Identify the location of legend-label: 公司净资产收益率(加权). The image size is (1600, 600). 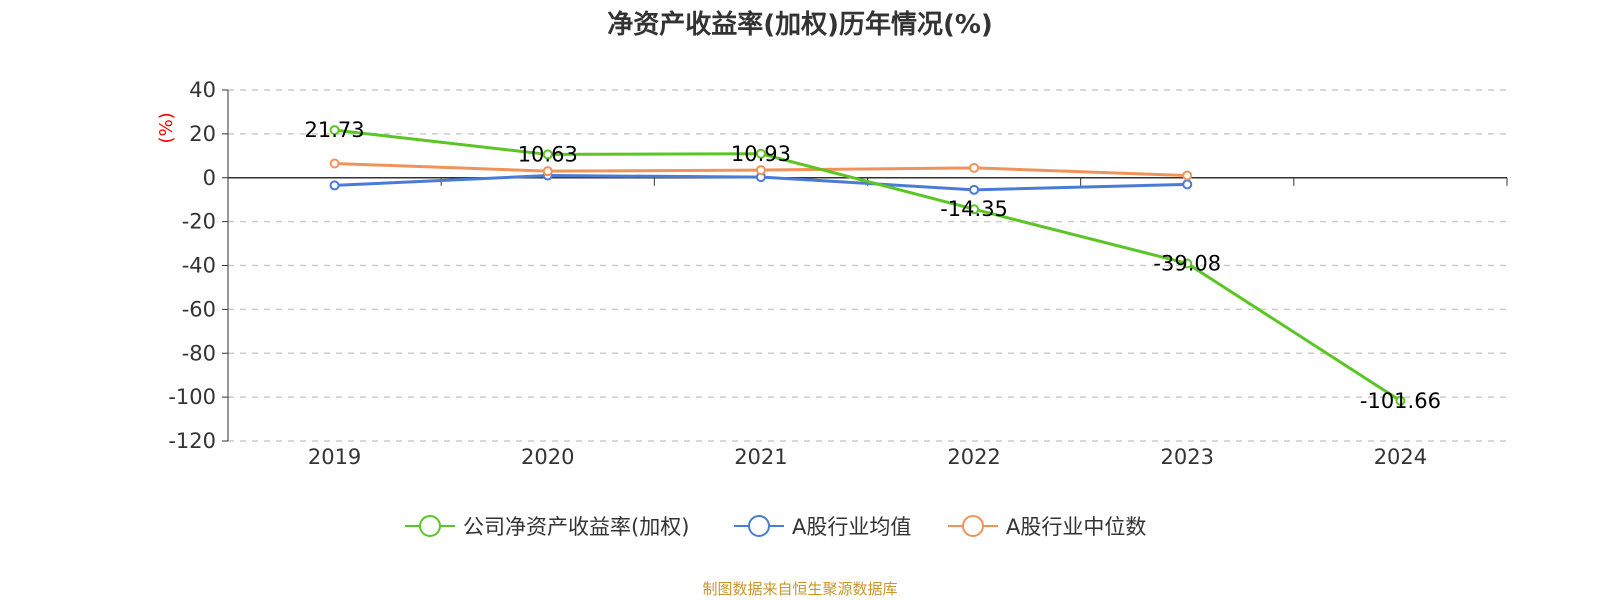
(576, 527).